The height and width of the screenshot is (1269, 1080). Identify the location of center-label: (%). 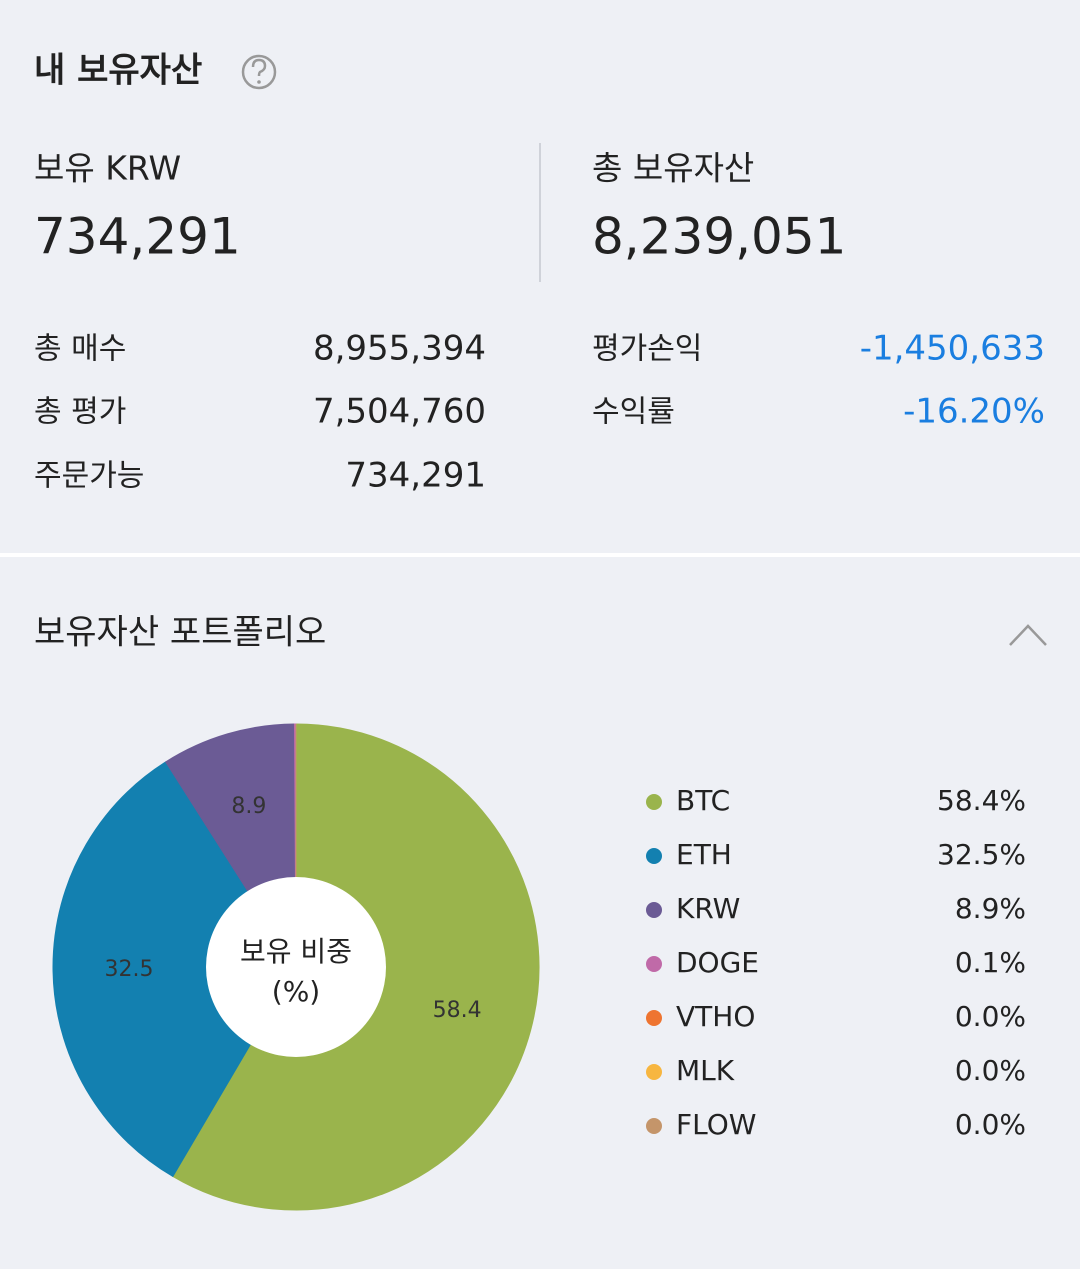
(296, 991).